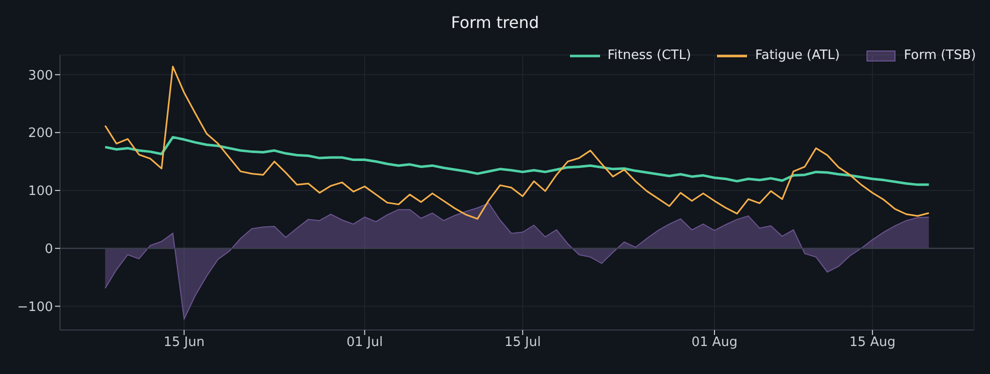  What do you see at coordinates (940, 55) in the screenshot?
I see `legend-label: Form (TSB)` at bounding box center [940, 55].